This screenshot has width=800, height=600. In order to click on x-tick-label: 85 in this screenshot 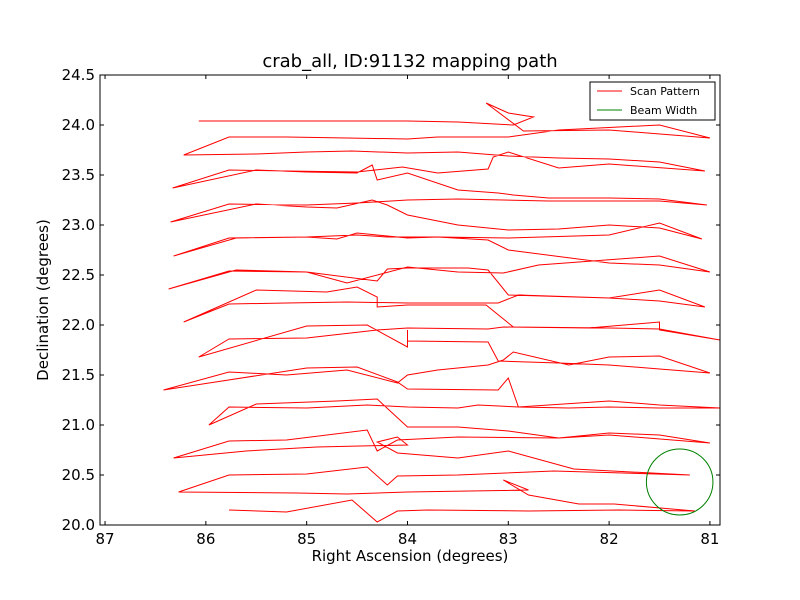, I will do `click(306, 539)`.